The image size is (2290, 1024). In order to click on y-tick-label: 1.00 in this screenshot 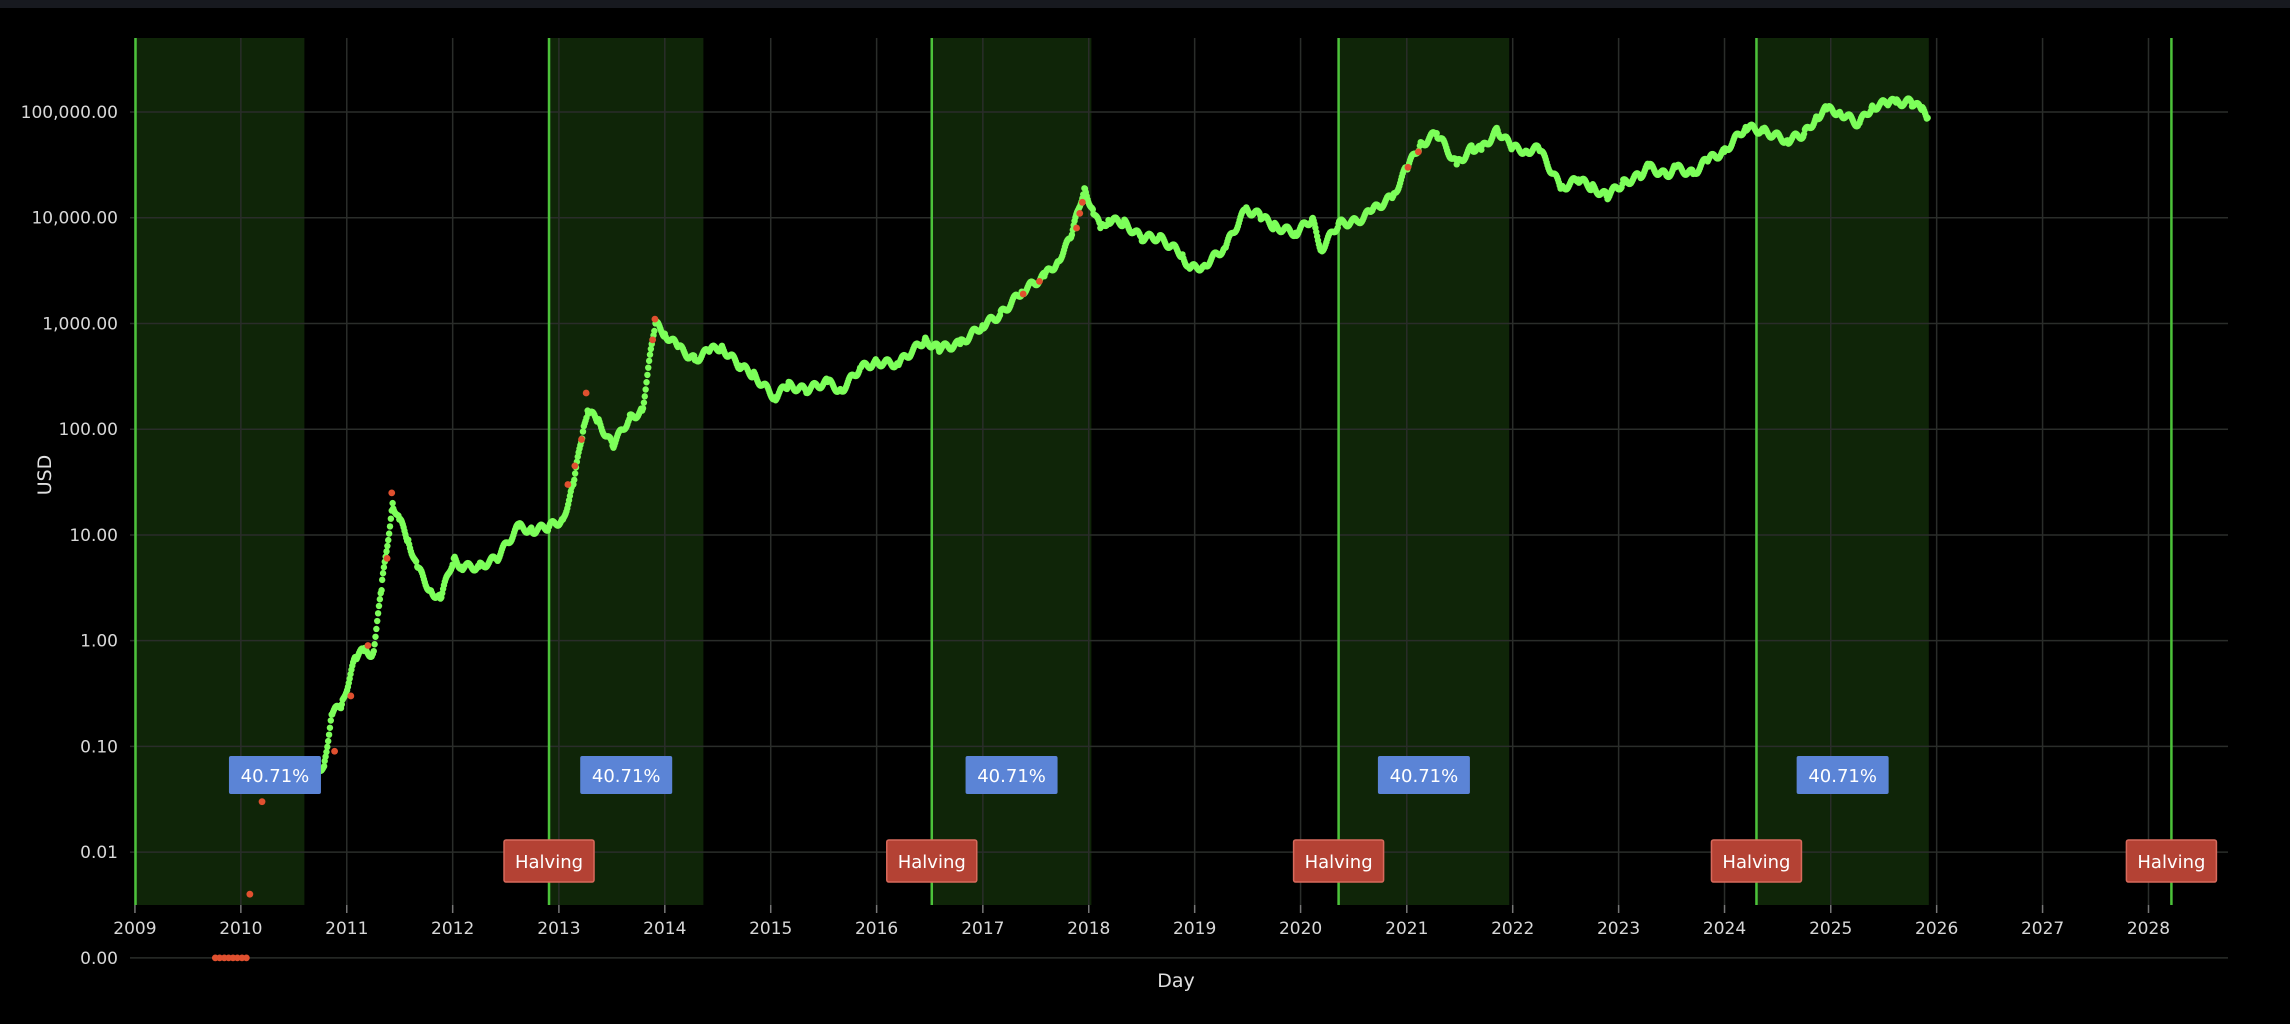, I will do `click(99, 642)`.